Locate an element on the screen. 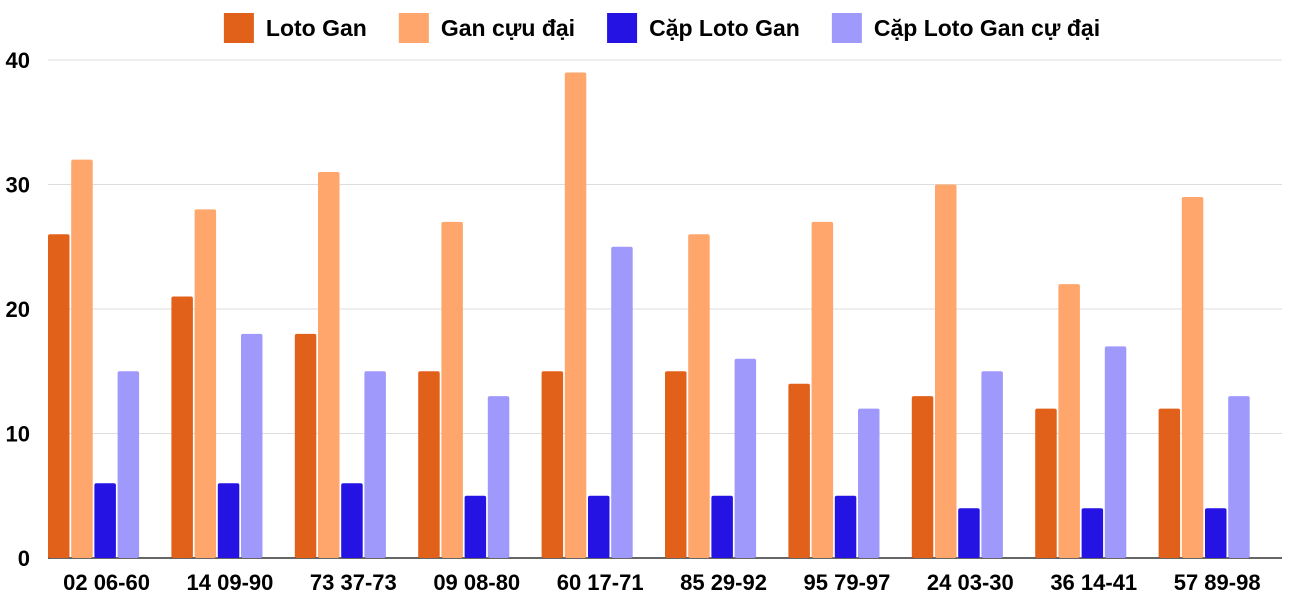 The width and height of the screenshot is (1300, 600). x-tick-label: 02 06-60 is located at coordinates (106, 582).